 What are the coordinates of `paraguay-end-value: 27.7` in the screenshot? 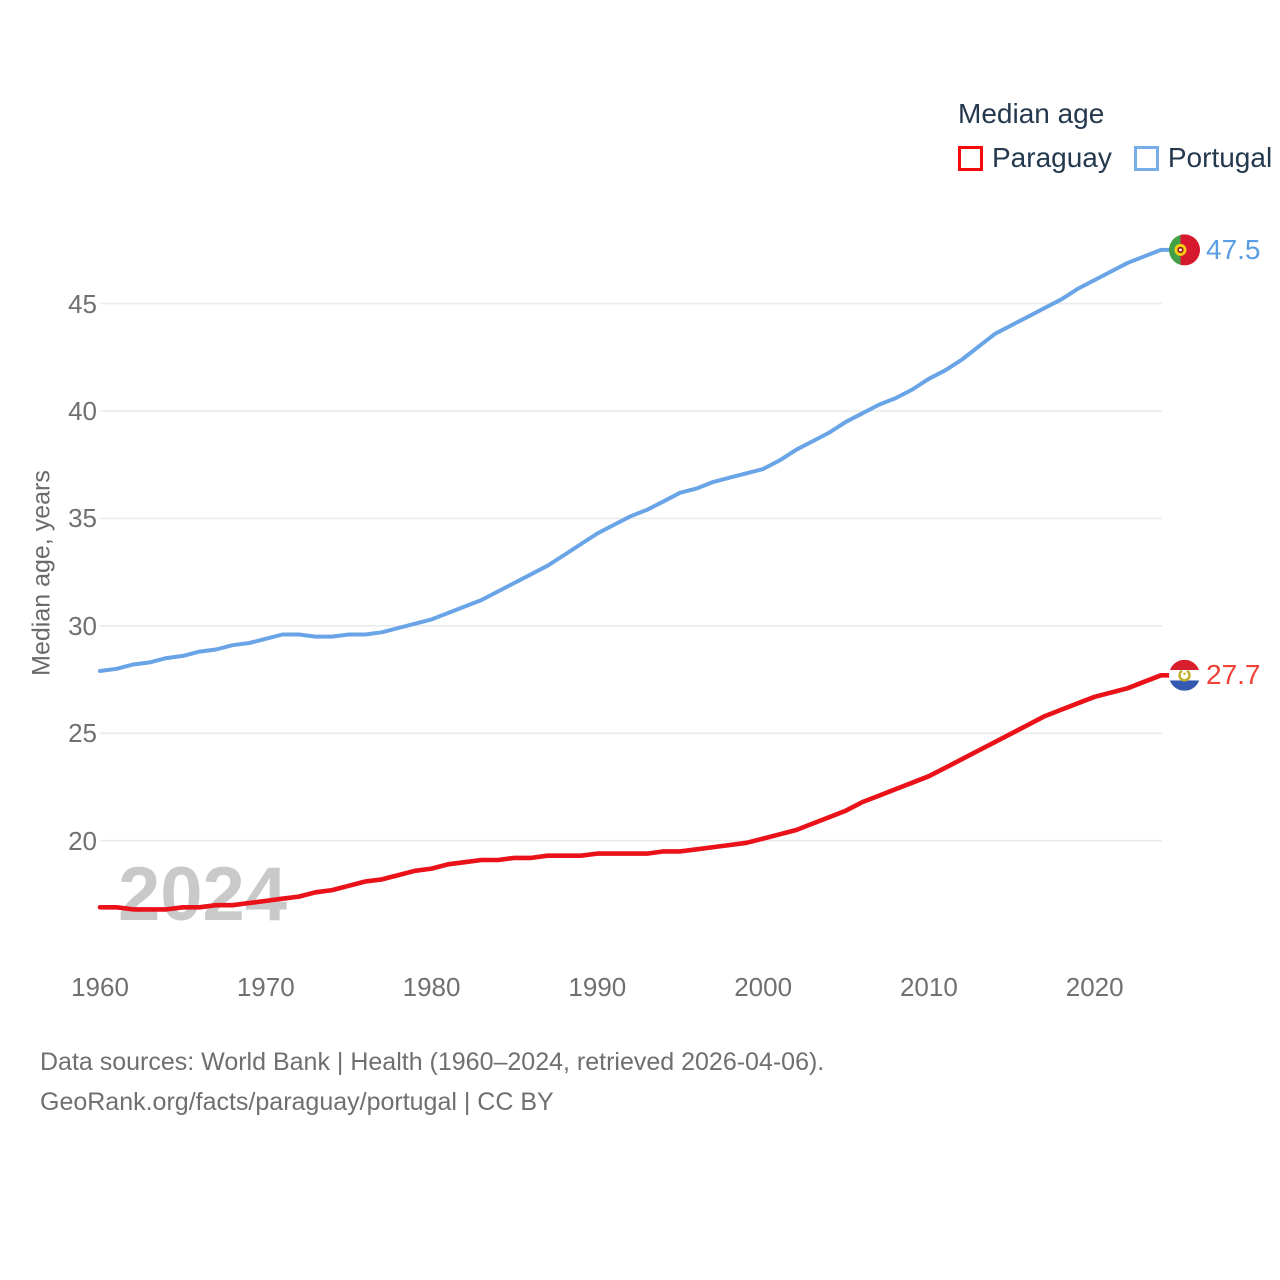 It's located at (1233, 675).